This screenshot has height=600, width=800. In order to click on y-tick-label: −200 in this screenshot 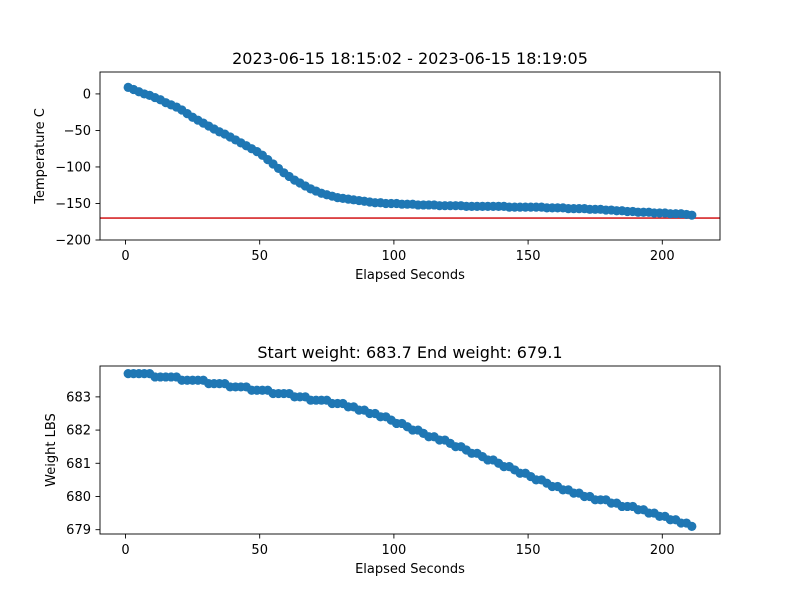, I will do `click(73, 241)`.